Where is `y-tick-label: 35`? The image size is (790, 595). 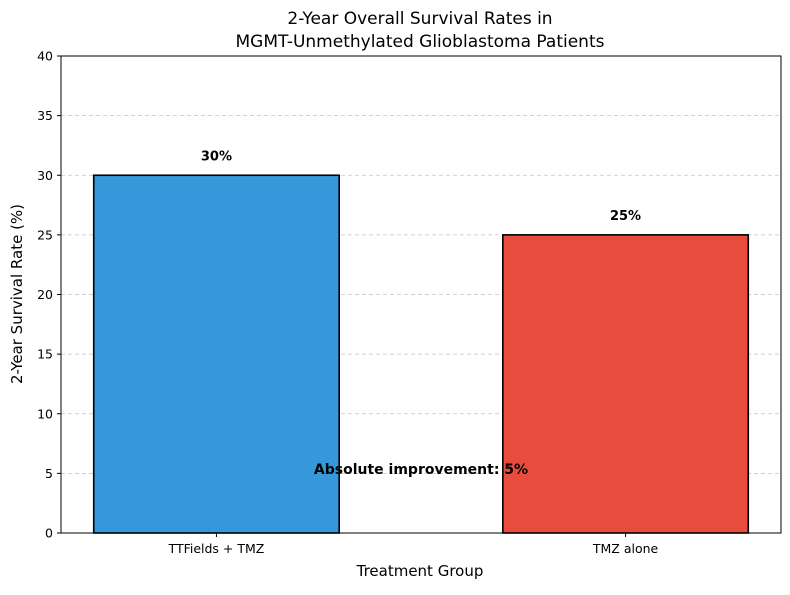
y-tick-label: 35 is located at coordinates (45, 115).